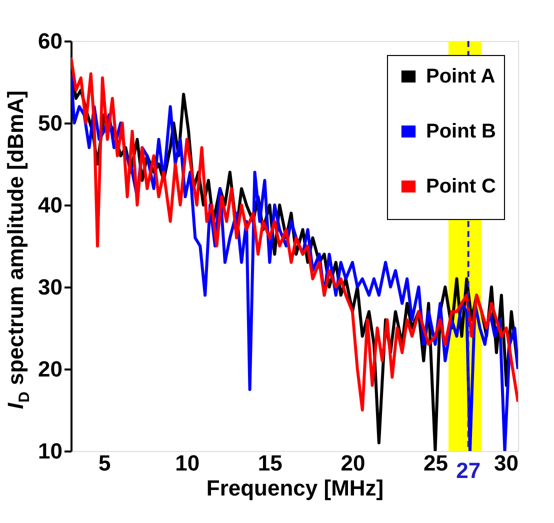 The height and width of the screenshot is (523, 554). What do you see at coordinates (50, 123) in the screenshot?
I see `y-tick-label: 50` at bounding box center [50, 123].